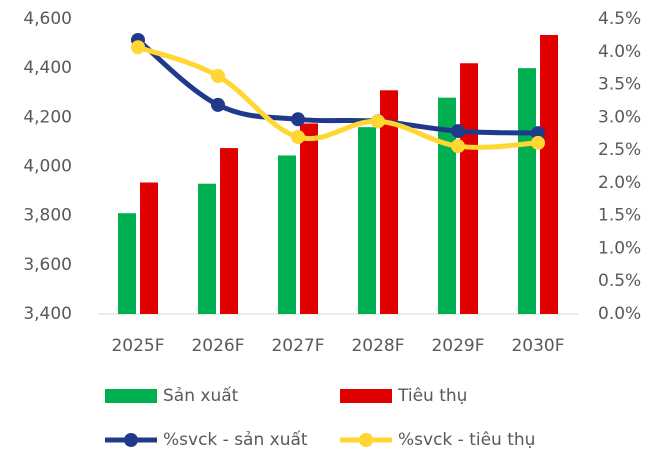 The height and width of the screenshot is (452, 664). I want to click on y2-tick-label: 3.0%, so click(619, 117).